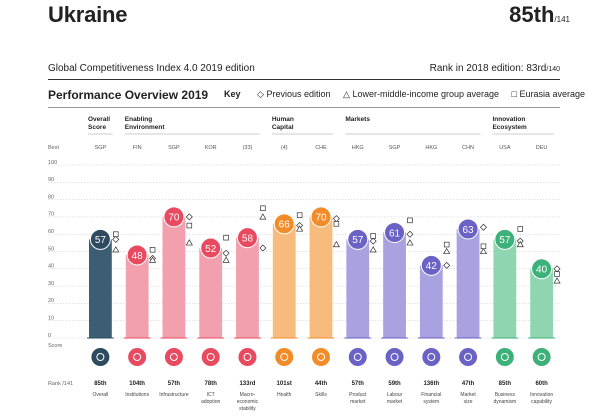 This screenshot has height=417, width=600. I want to click on y-tick-label: 70, so click(51, 215).